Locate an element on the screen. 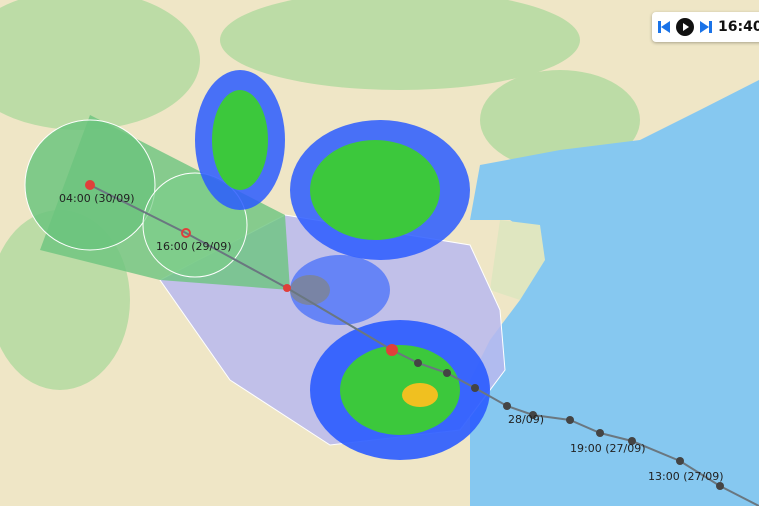  history-label: 28/09) is located at coordinates (526, 419).